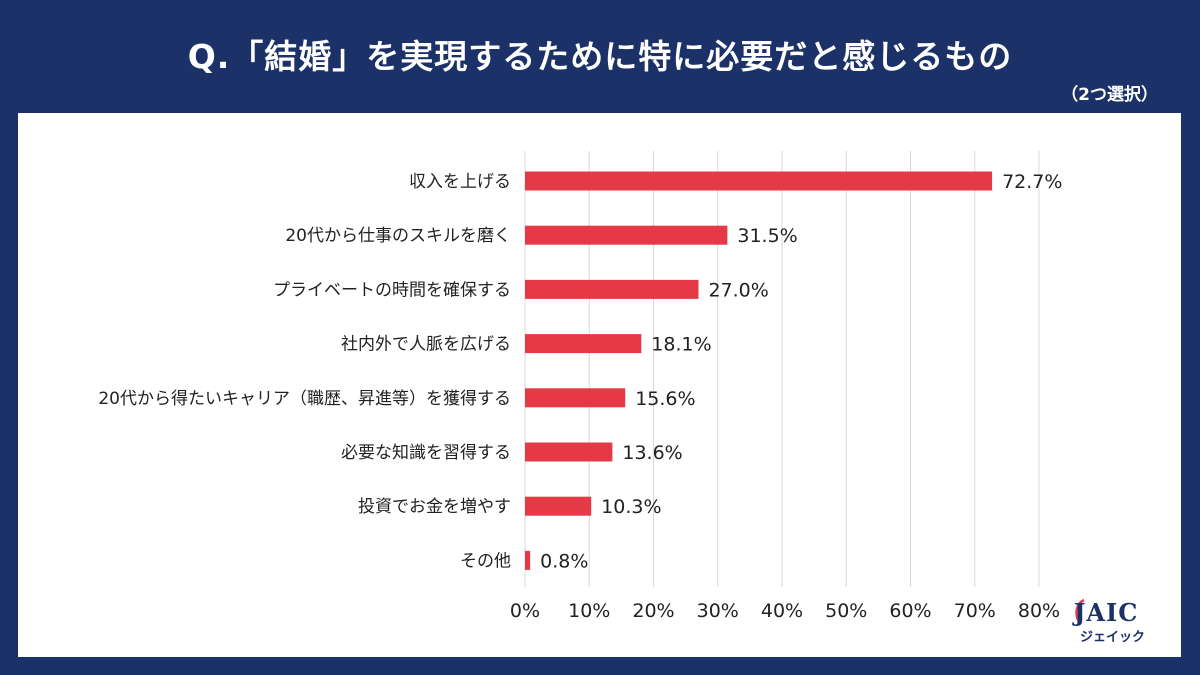  Describe the element at coordinates (652, 453) in the screenshot. I see `data-label: 13.6%` at that location.